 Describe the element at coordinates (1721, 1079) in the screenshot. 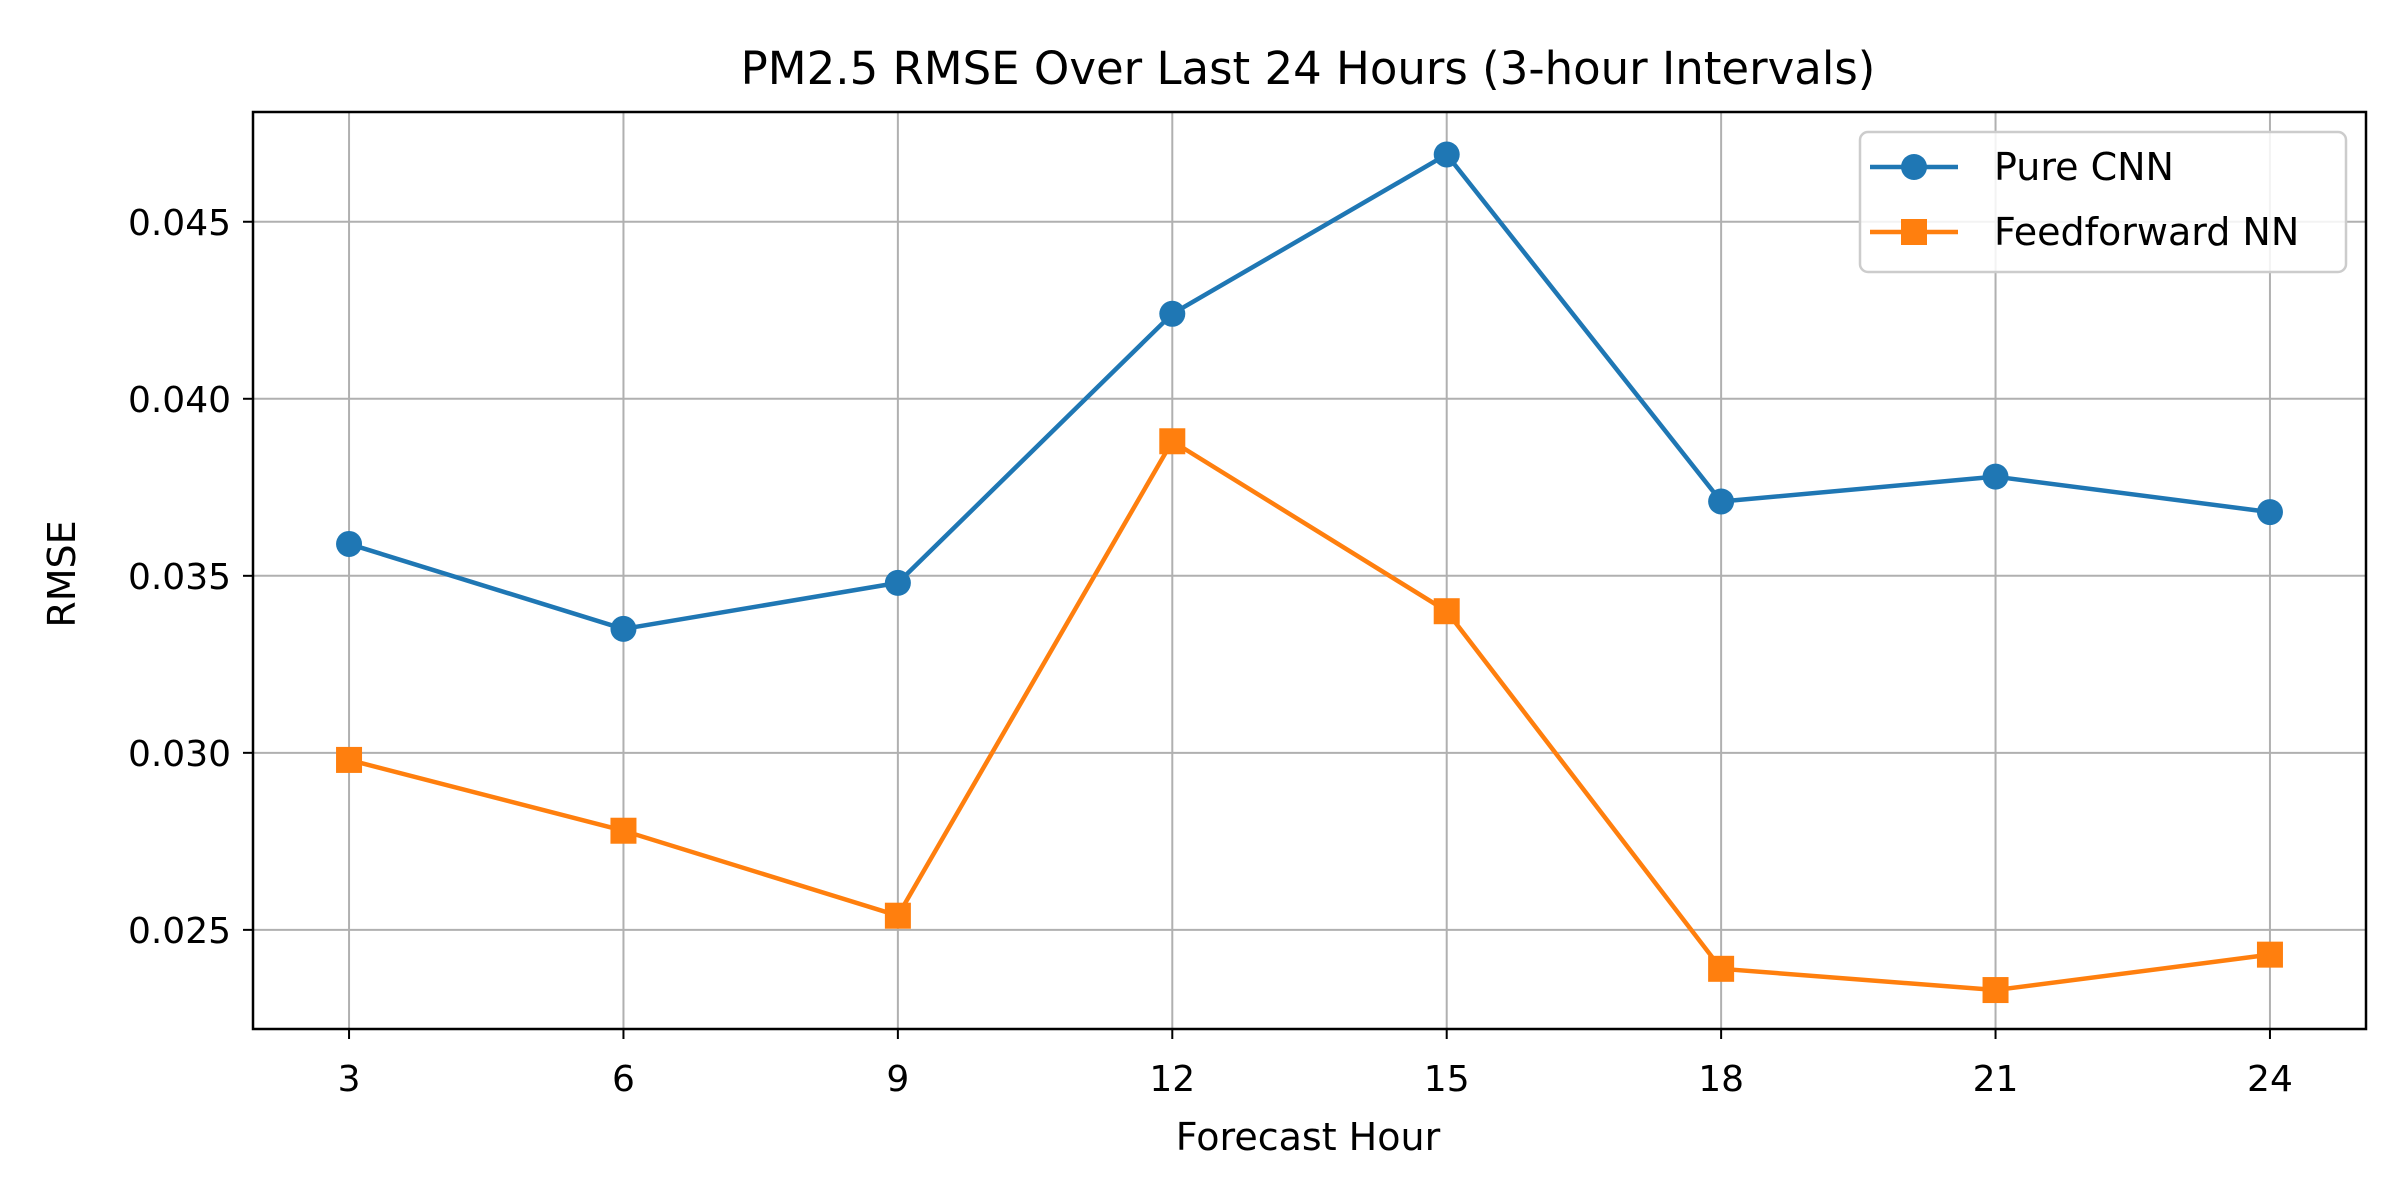

I see `x-tick-label: 18` at that location.